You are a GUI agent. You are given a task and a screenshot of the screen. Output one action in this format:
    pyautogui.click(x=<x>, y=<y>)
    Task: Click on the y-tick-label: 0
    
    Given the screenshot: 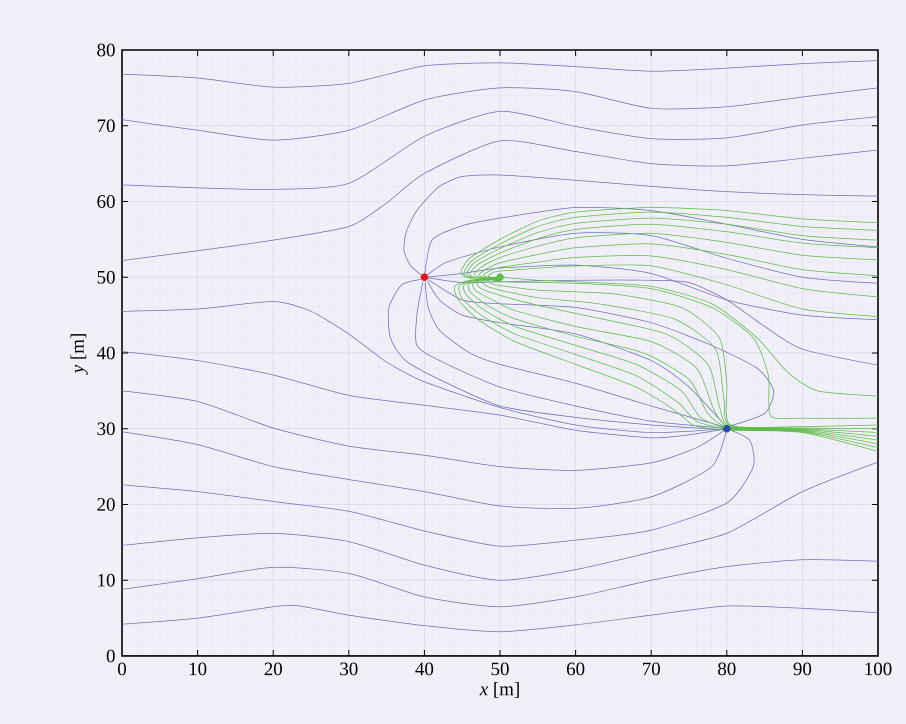 What is the action you would take?
    pyautogui.click(x=110, y=656)
    